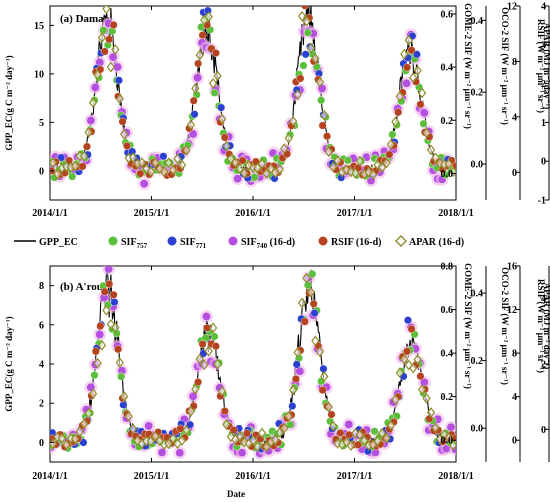 The height and width of the screenshot is (502, 550). I want to click on legend-item: SIF757, so click(128, 243).